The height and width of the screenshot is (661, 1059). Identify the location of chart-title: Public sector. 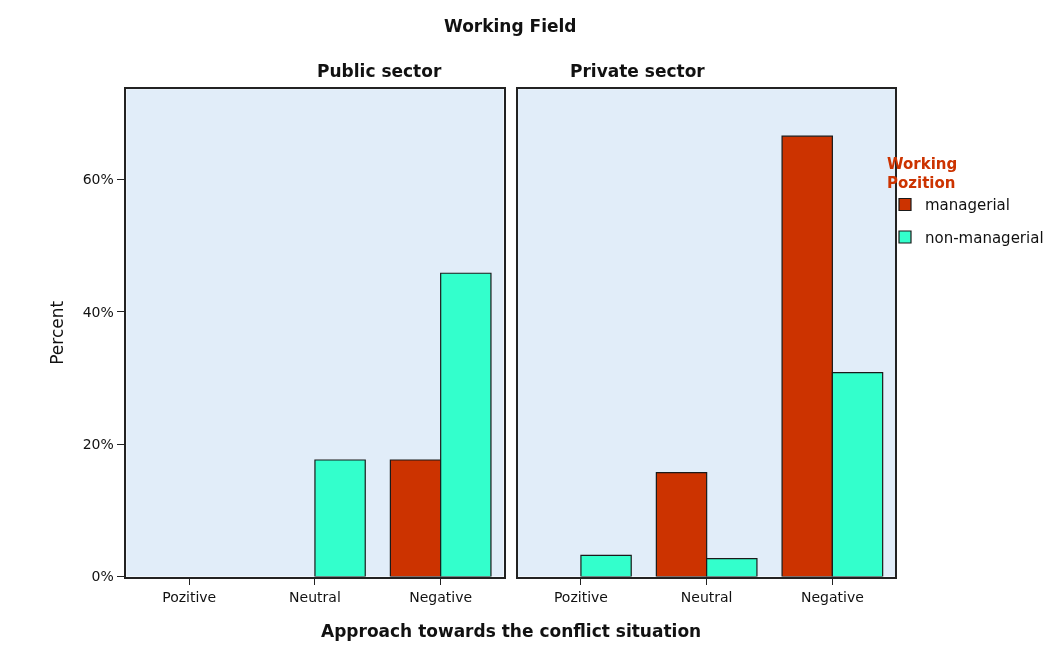
(379, 71).